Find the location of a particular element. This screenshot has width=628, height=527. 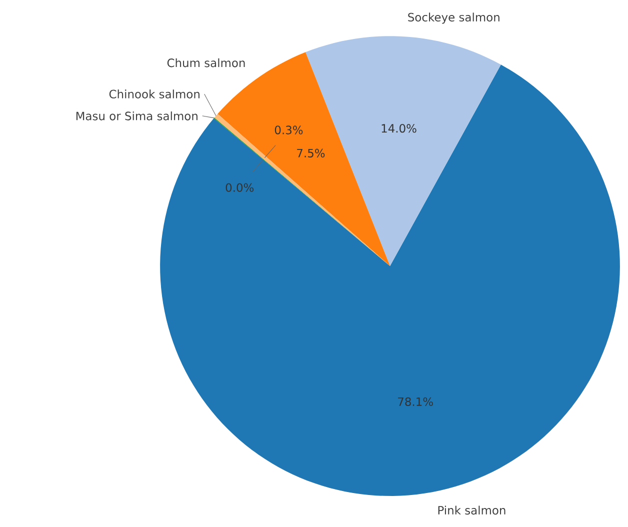

data-label: 0.3% is located at coordinates (288, 130).